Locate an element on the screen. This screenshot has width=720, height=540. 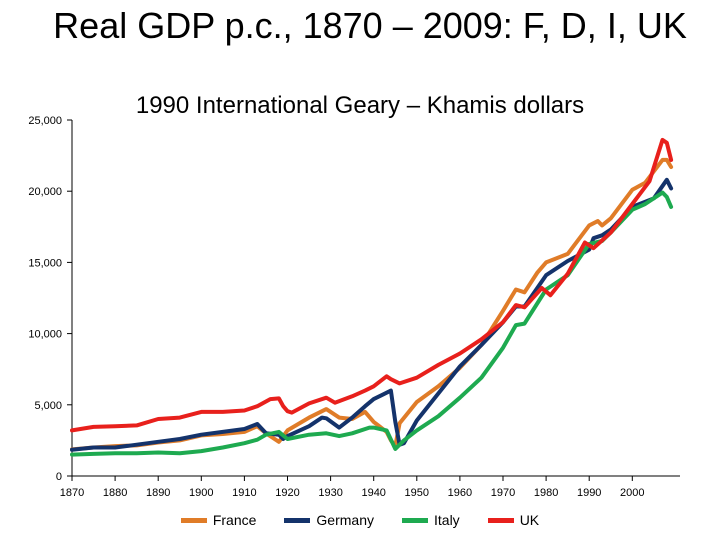
x-tick-label: 1950 is located at coordinates (417, 493).